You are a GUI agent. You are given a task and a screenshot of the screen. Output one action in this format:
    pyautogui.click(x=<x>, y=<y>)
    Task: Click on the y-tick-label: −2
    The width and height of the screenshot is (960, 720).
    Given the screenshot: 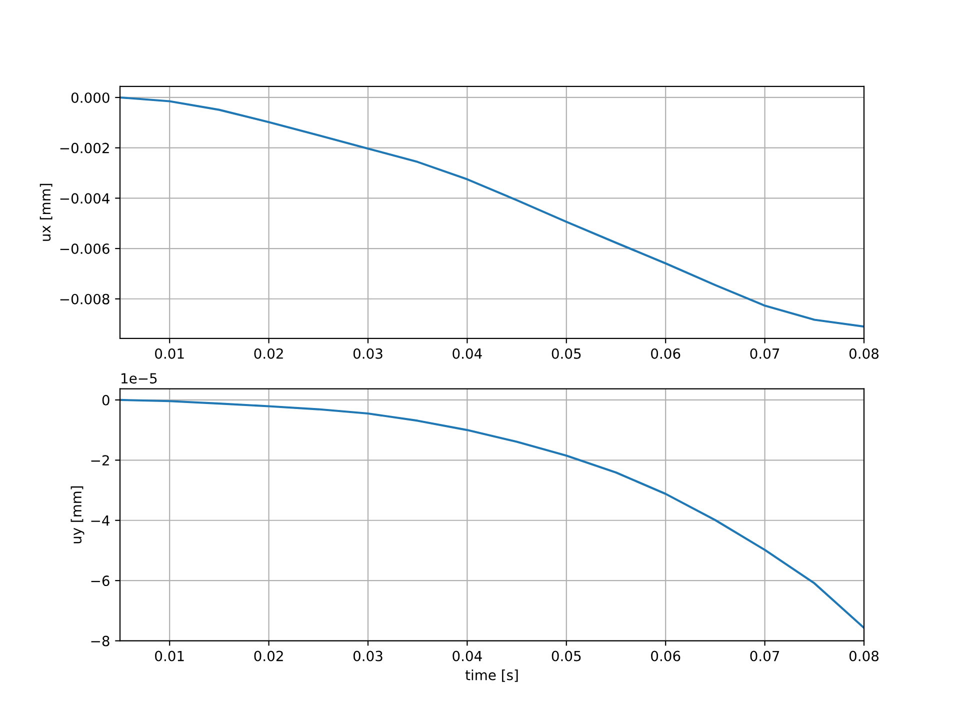 What is the action you would take?
    pyautogui.click(x=100, y=460)
    